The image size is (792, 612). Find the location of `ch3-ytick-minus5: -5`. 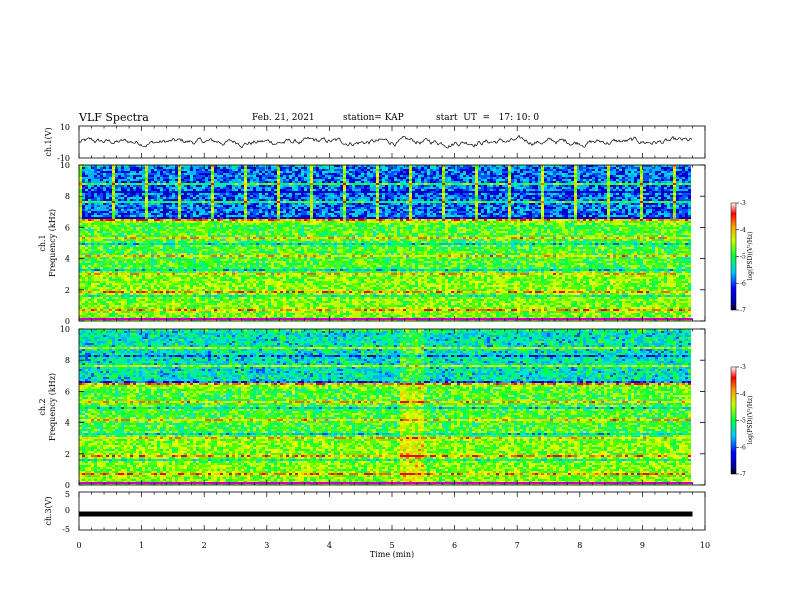

ch3-ytick-minus5: -5 is located at coordinates (66, 529).